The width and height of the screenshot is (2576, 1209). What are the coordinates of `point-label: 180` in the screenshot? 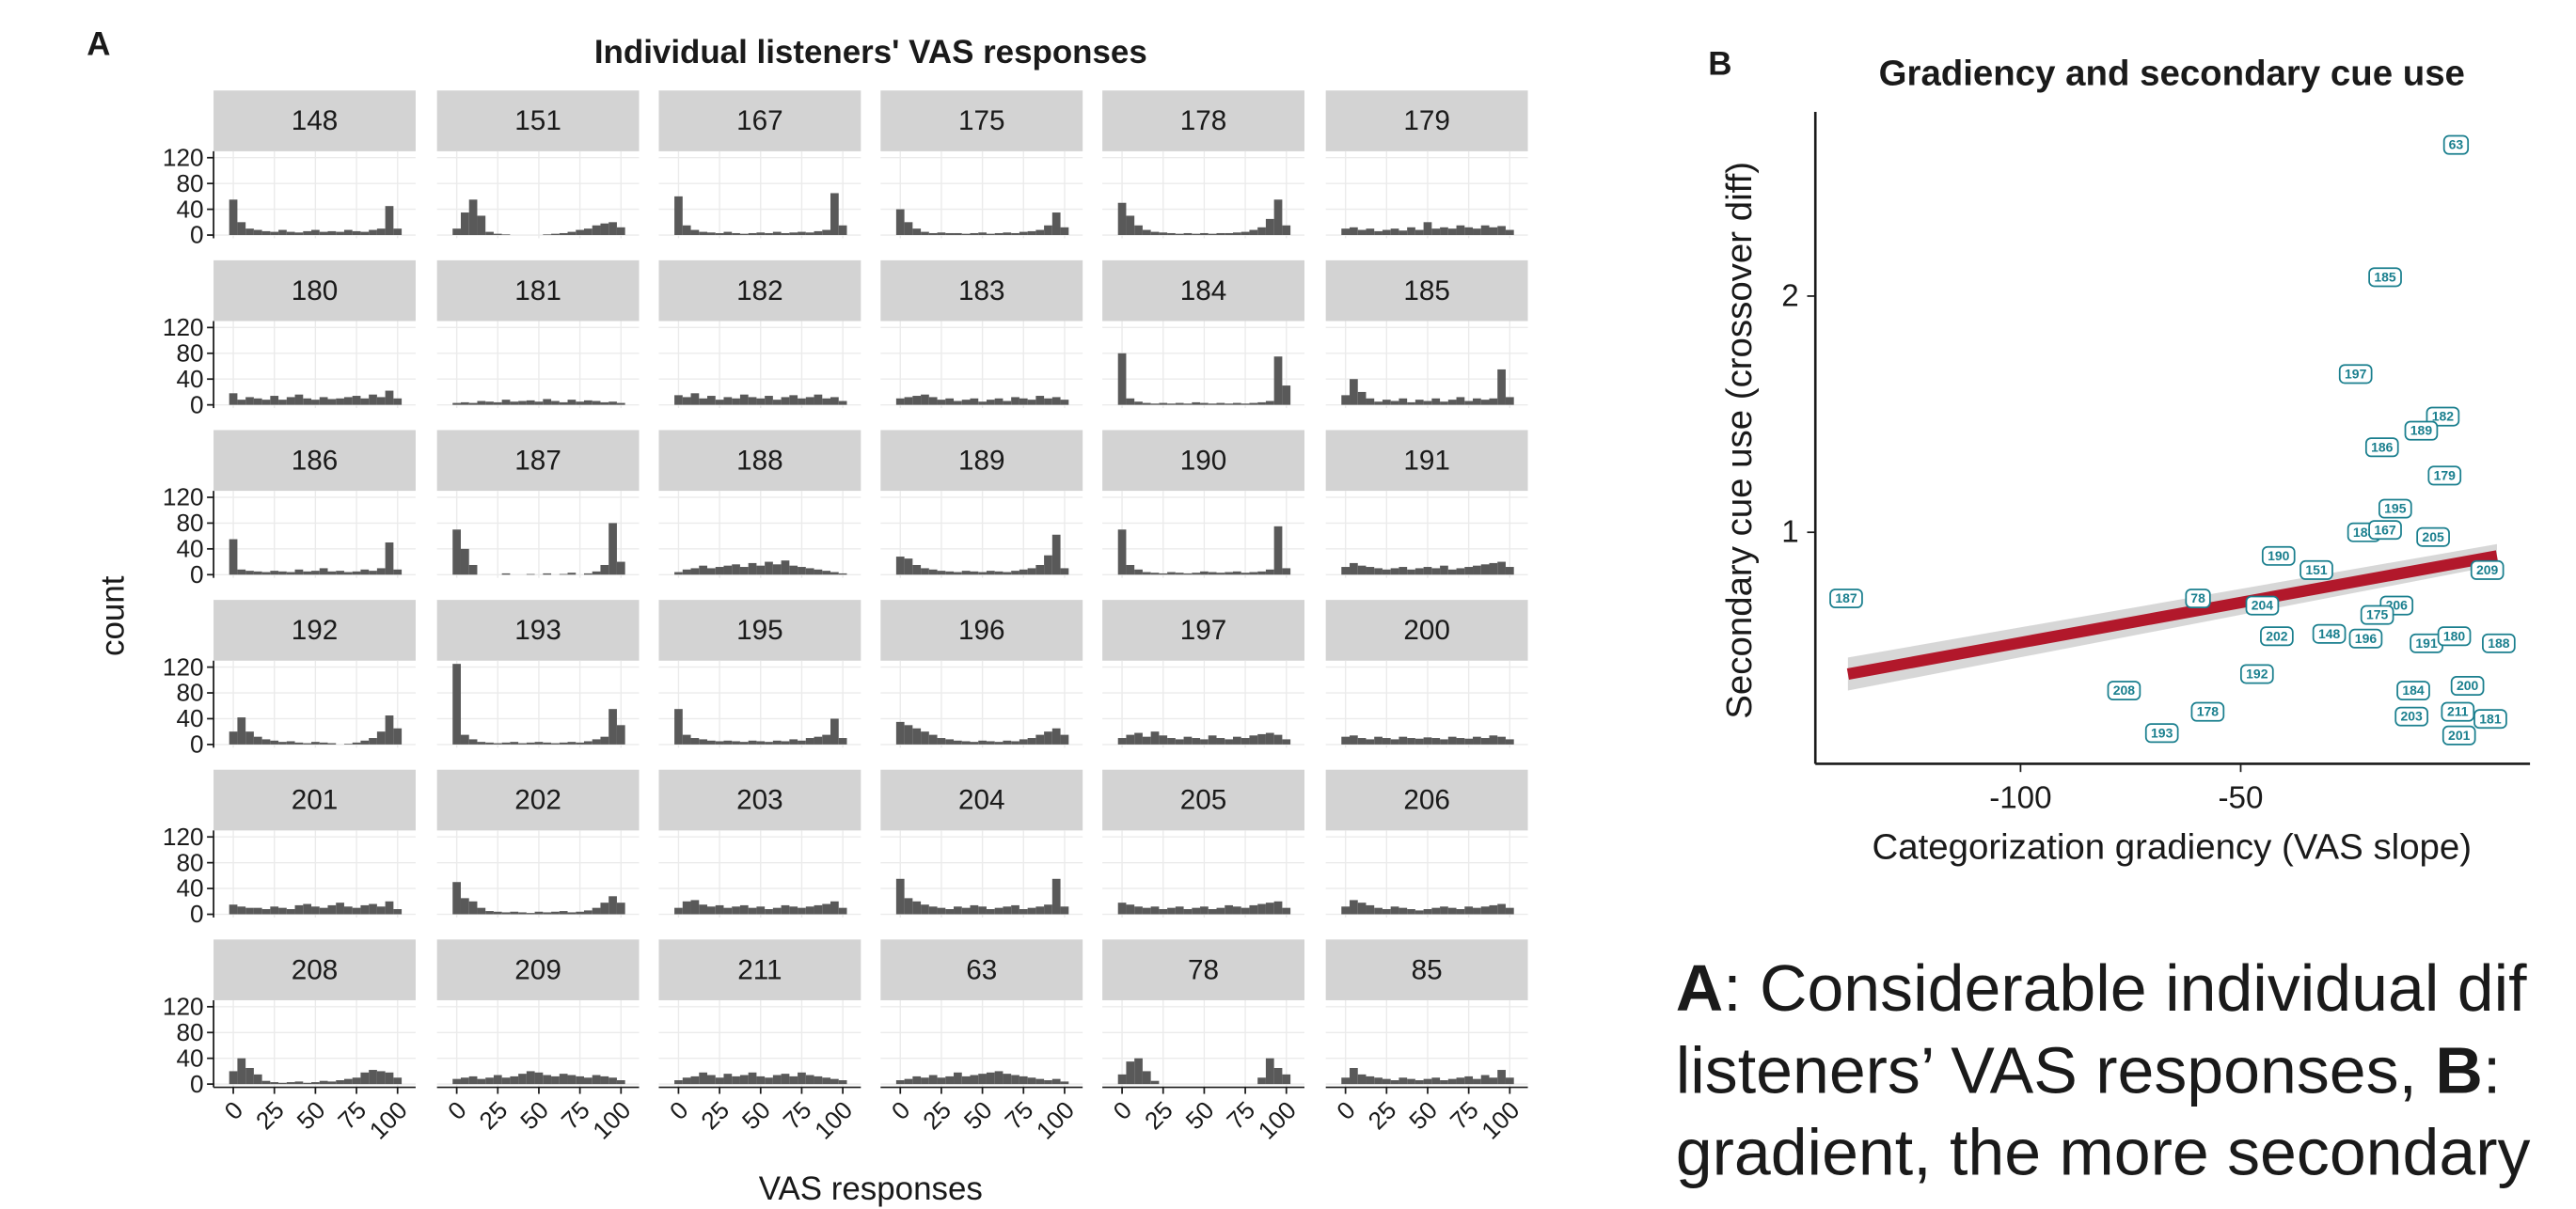 It's located at (2454, 636).